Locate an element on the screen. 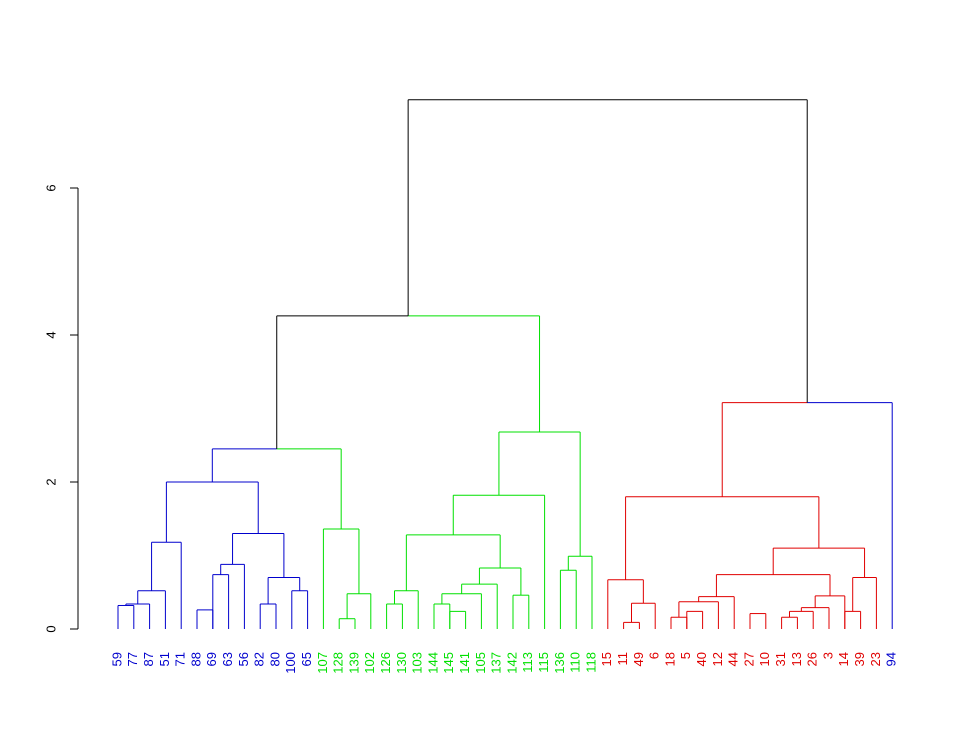  leaf-label: 94 is located at coordinates (891, 659).